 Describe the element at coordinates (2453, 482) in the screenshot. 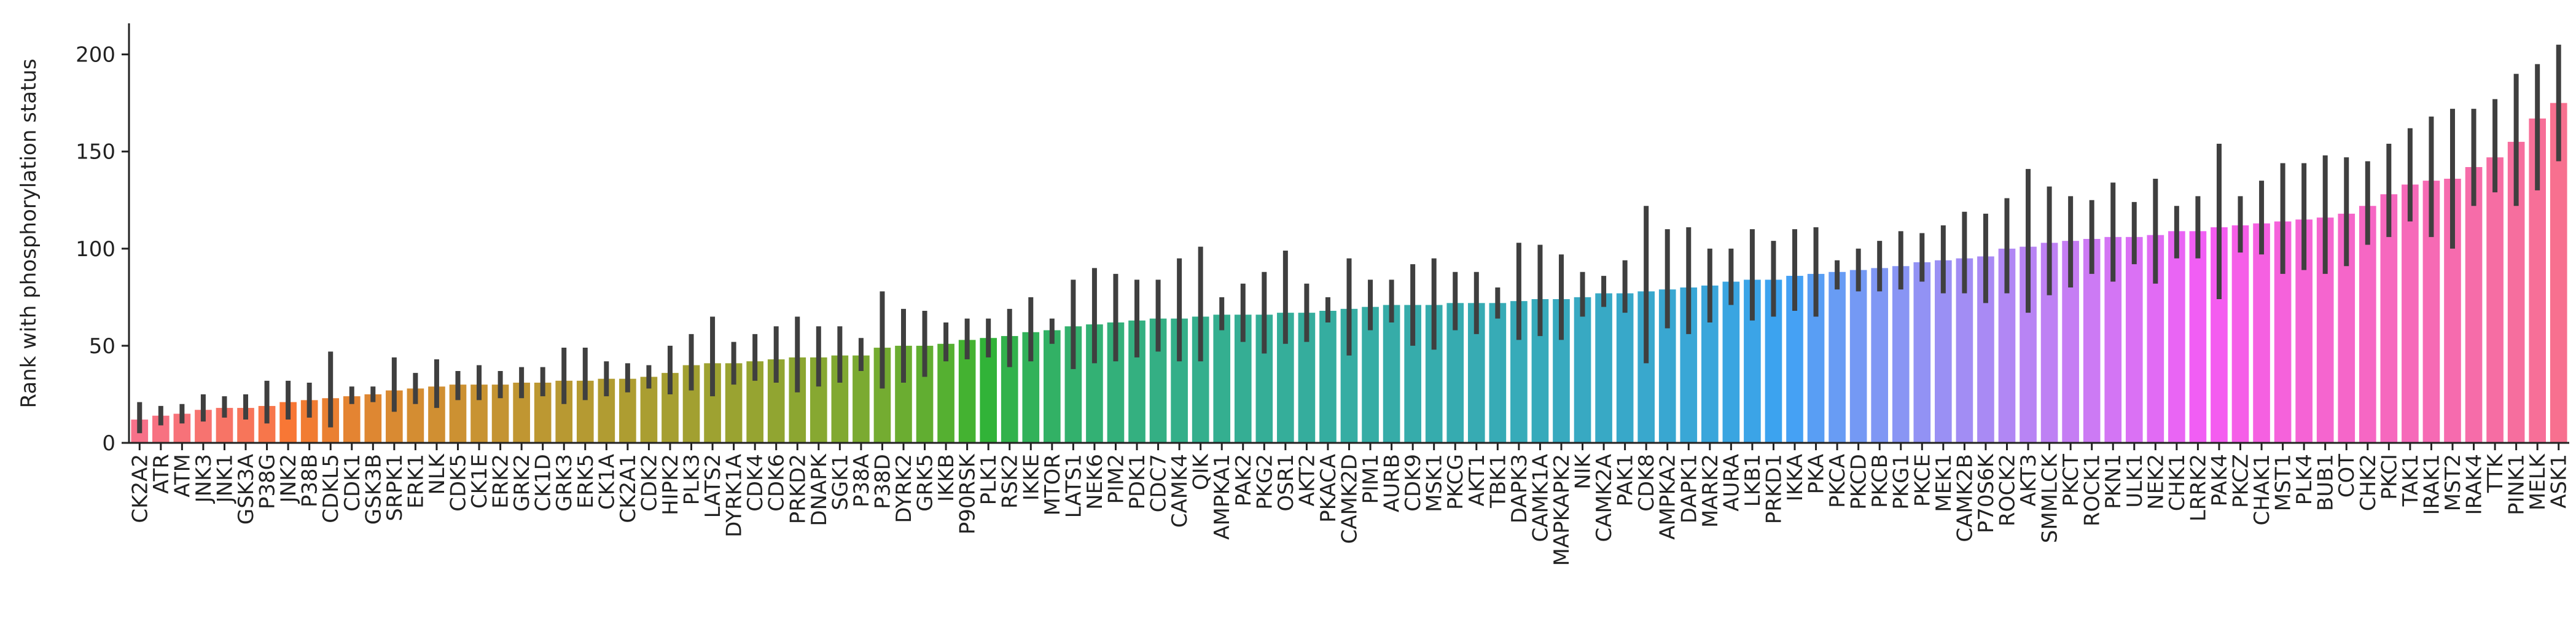

I see `x-tick-label: MST2` at that location.